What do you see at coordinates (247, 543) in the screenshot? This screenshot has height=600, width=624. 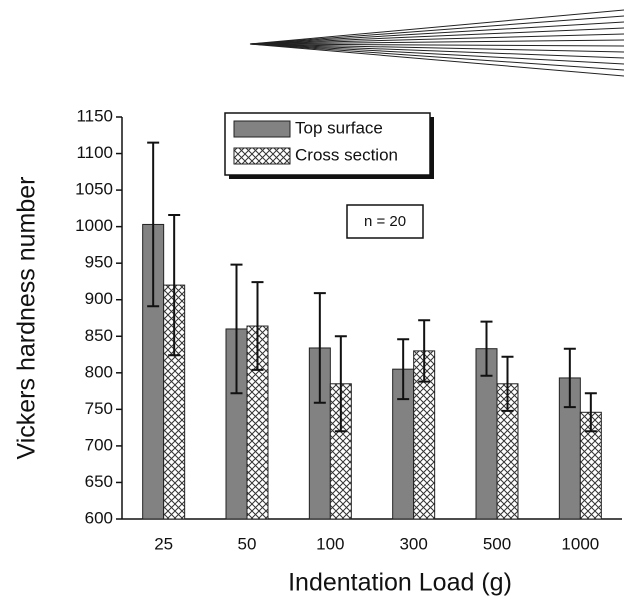 I see `x-tick-label: 50` at bounding box center [247, 543].